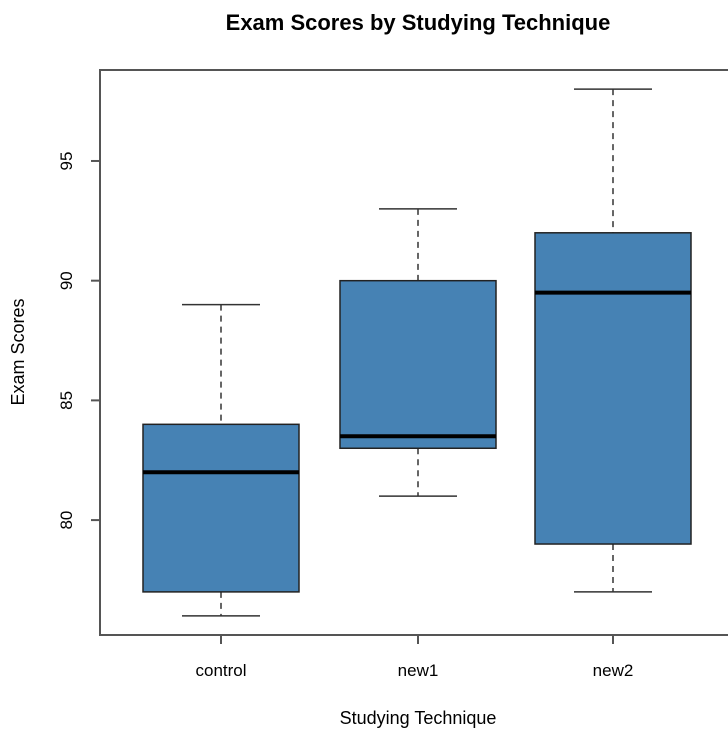 The image size is (728, 729). Describe the element at coordinates (18, 351) in the screenshot. I see `y-axis-label: Exam Scores` at that location.